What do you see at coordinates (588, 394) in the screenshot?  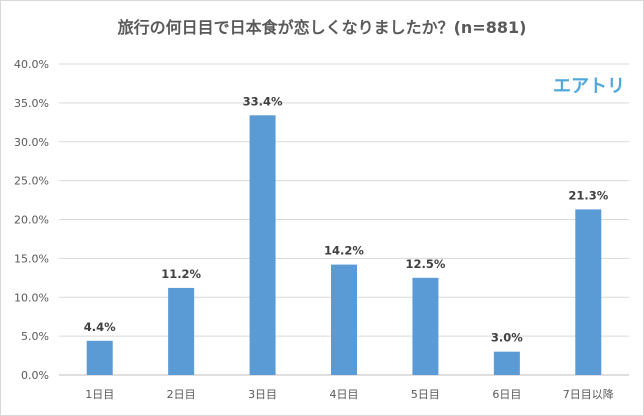 I see `x-category-label: 7日目以降` at bounding box center [588, 394].